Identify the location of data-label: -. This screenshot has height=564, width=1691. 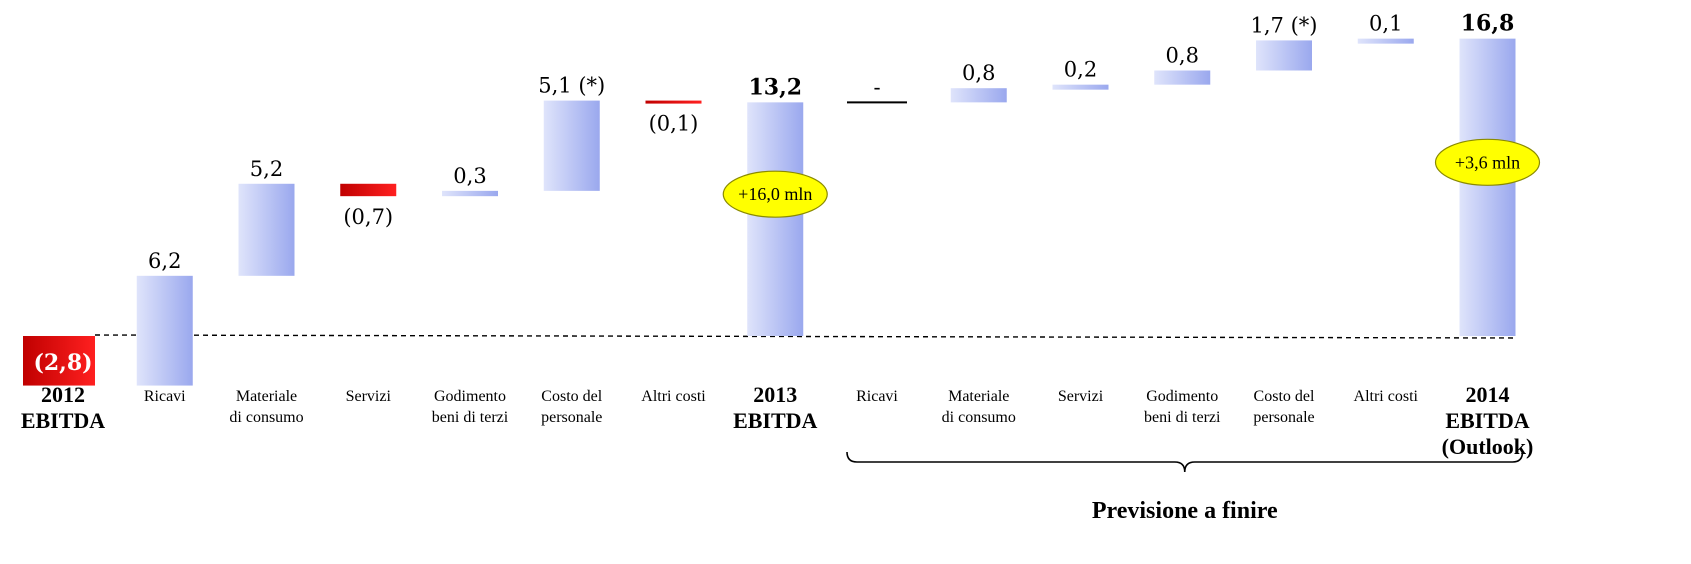
(876, 87).